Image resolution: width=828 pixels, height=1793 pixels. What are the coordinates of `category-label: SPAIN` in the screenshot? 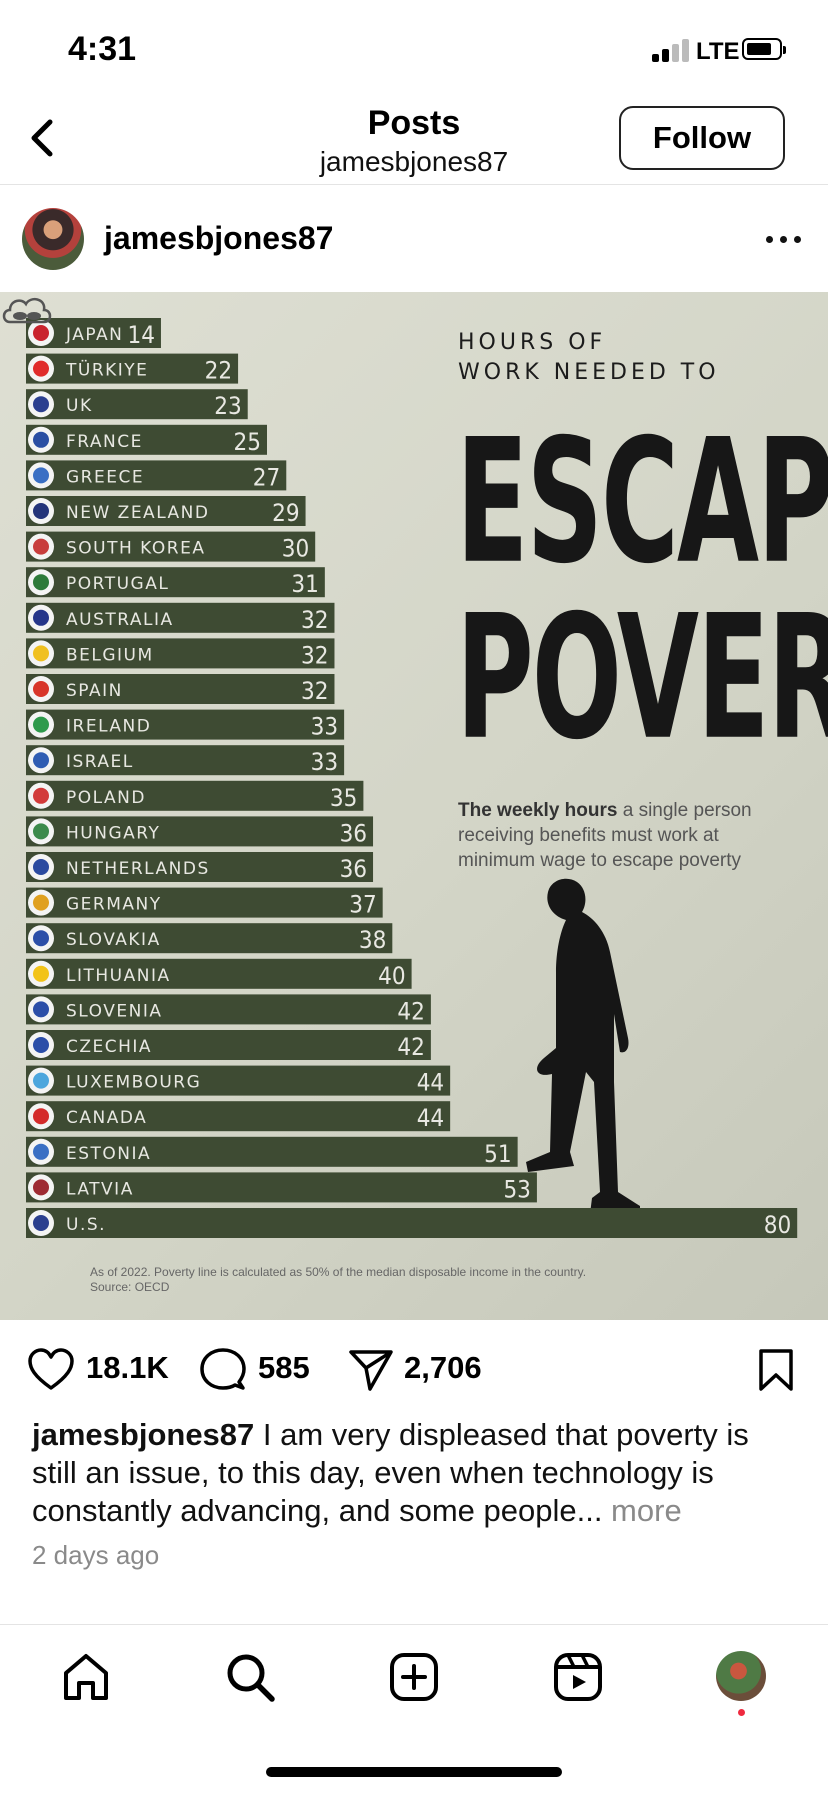 It's located at (94, 691).